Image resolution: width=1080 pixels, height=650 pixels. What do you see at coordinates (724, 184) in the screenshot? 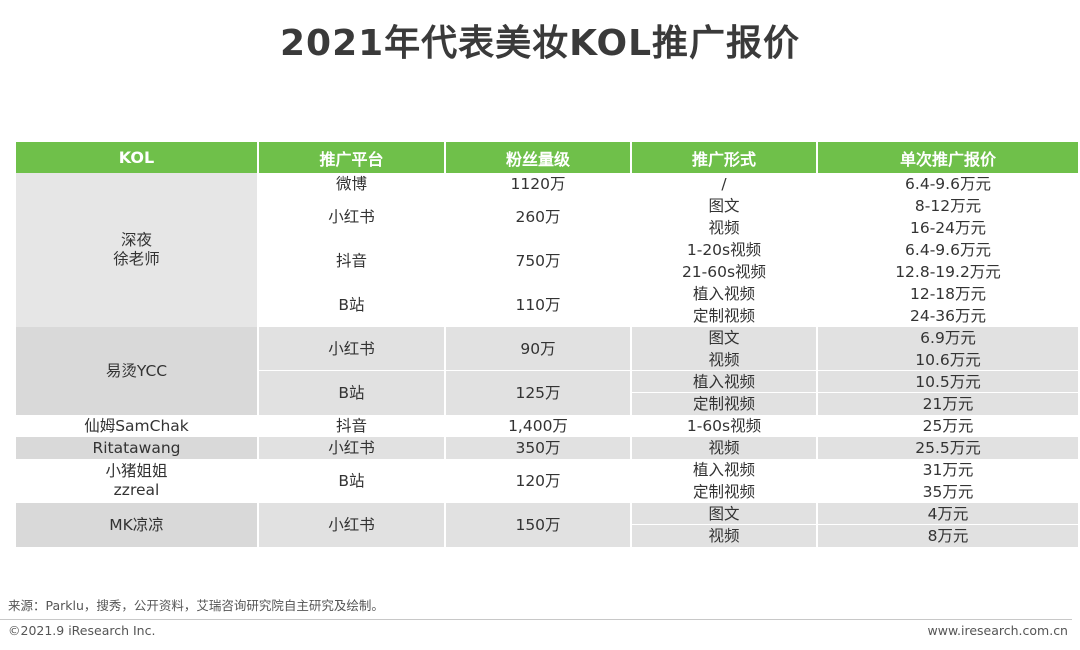
I see `form-cell: /` at bounding box center [724, 184].